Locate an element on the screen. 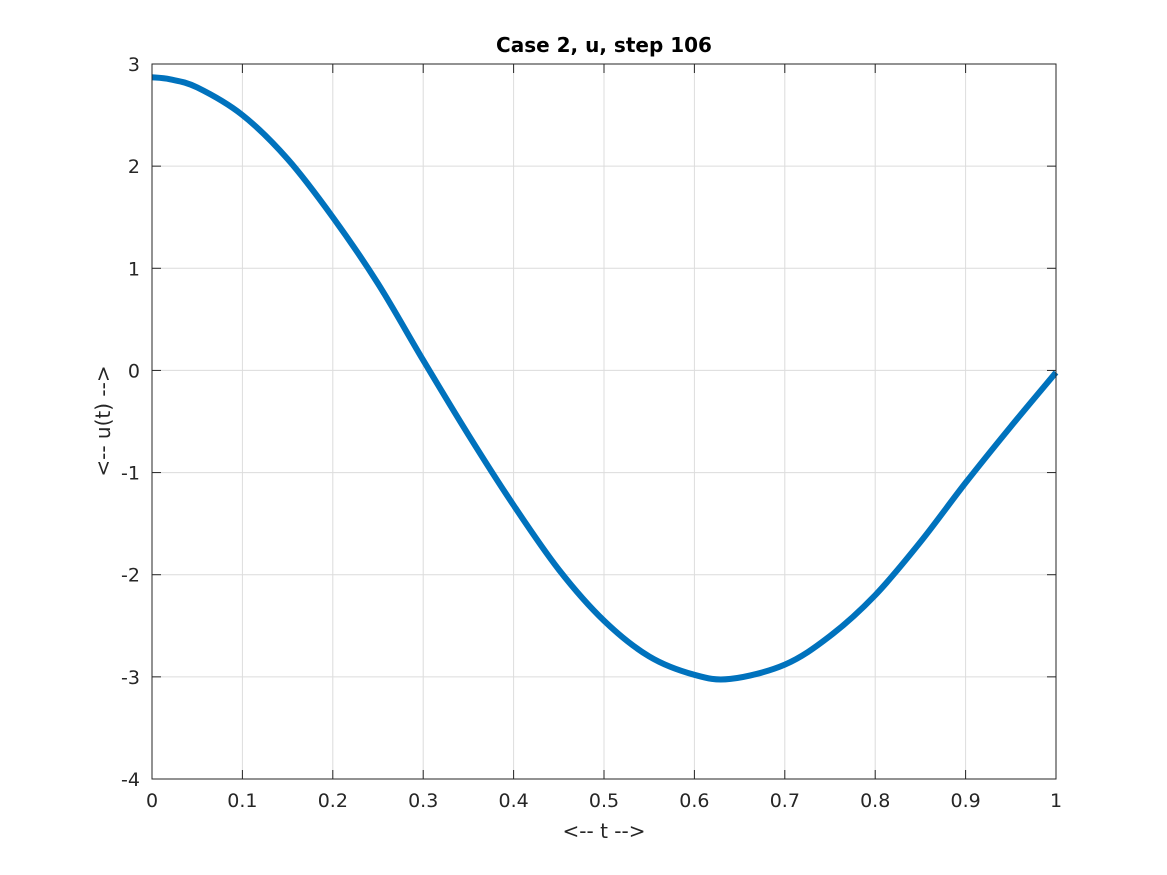  x-tick-label: 0 is located at coordinates (152, 801).